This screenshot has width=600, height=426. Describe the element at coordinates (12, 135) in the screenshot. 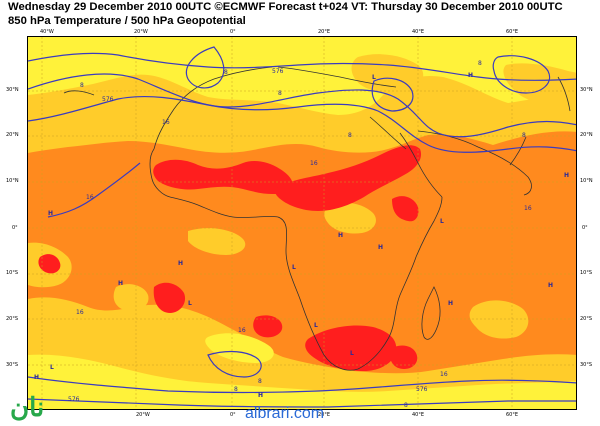

I see `lat-label-left: 20°N` at that location.